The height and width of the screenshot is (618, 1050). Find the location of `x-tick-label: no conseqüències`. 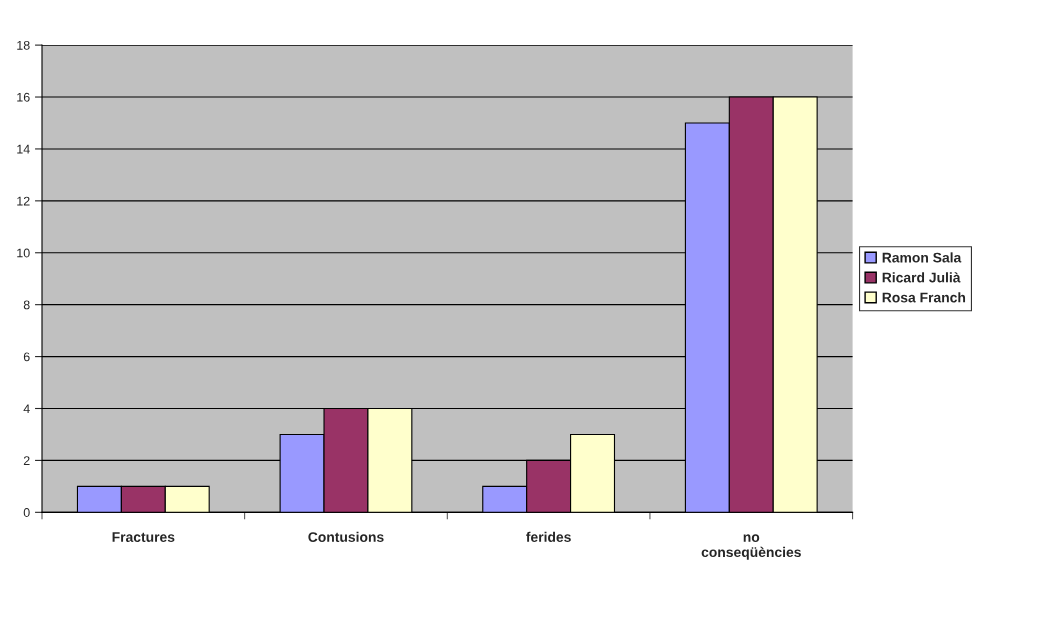

x-tick-label: no conseqüències is located at coordinates (751, 547).